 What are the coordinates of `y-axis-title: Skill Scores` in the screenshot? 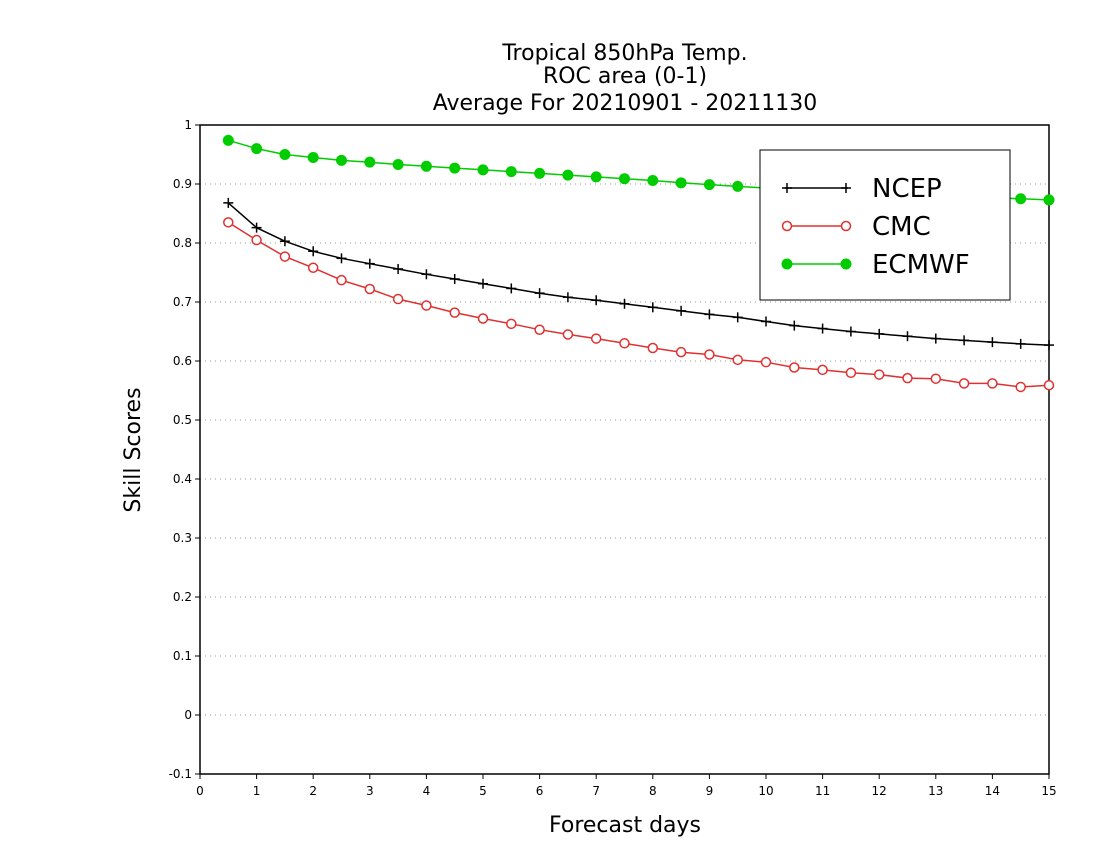 It's located at (133, 449).